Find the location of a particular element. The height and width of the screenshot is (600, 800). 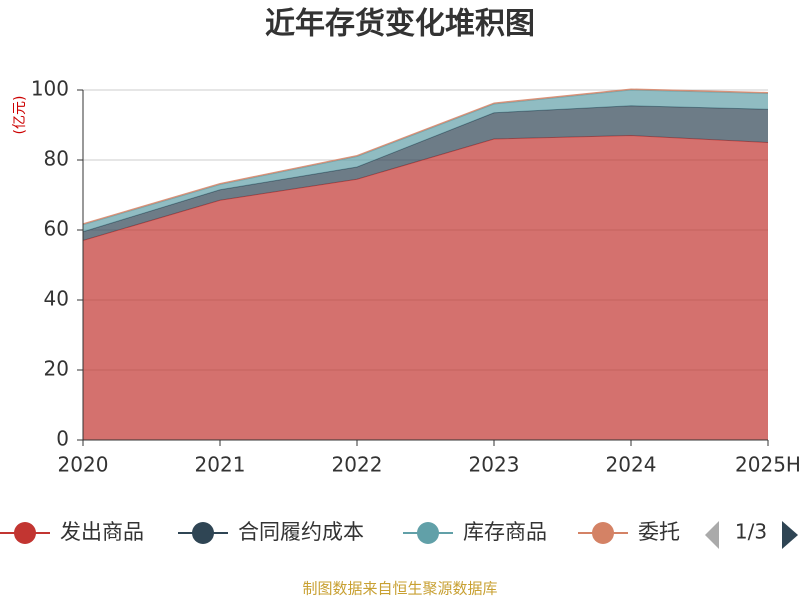

y-tick-label: 100 is located at coordinates (50, 89).